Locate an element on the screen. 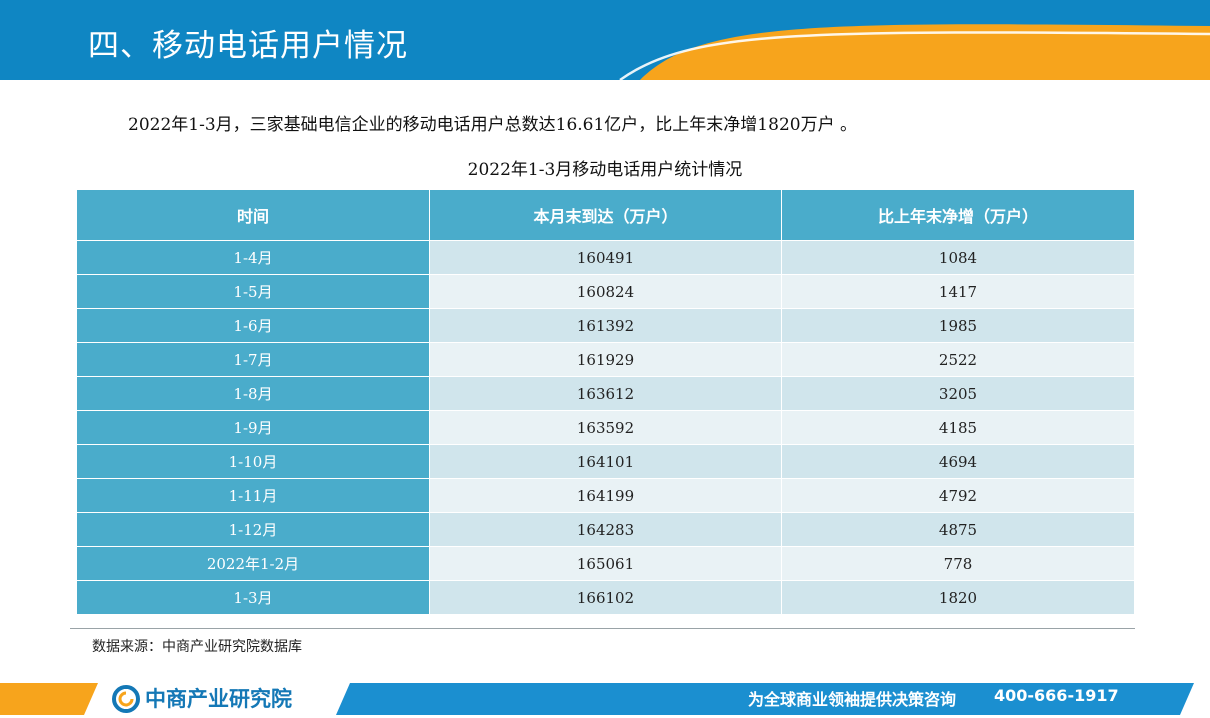 This screenshot has height=718, width=1210. total-cell: 164101 is located at coordinates (605, 461).